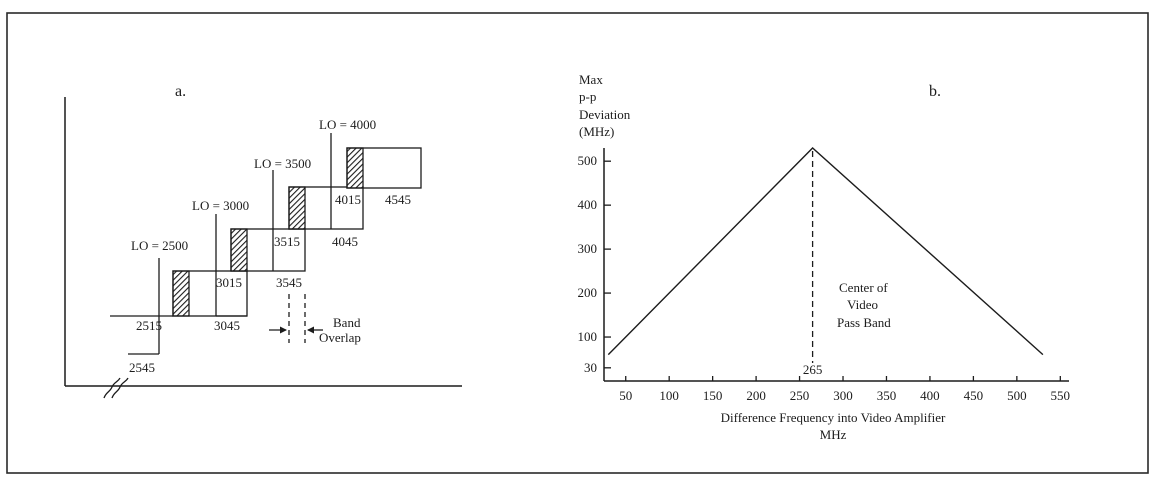 The height and width of the screenshot is (479, 1155). Describe the element at coordinates (596, 131) in the screenshot. I see `y-axis-title-line: (MHz)` at that location.